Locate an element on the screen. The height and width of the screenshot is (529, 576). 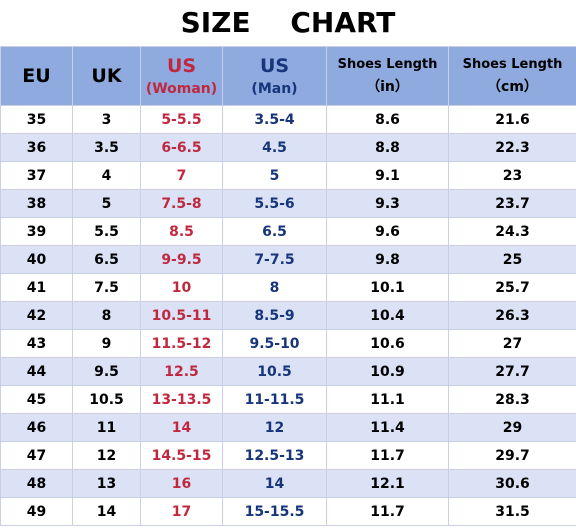
table-cell: 10.9 is located at coordinates (387, 371).